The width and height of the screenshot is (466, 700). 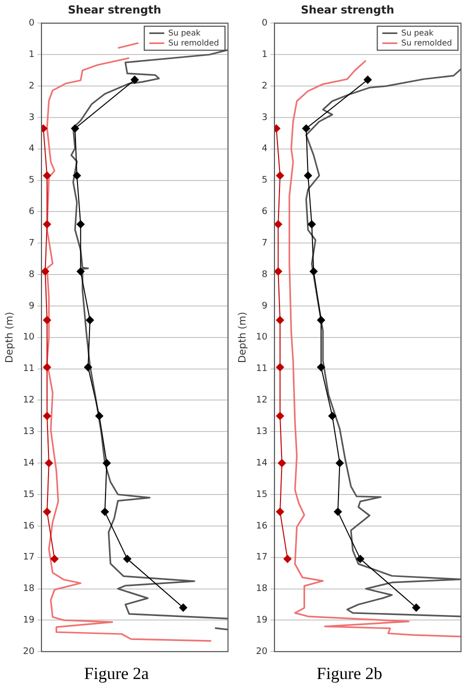 What do you see at coordinates (350, 674) in the screenshot?
I see `caption: Figure 2b` at bounding box center [350, 674].